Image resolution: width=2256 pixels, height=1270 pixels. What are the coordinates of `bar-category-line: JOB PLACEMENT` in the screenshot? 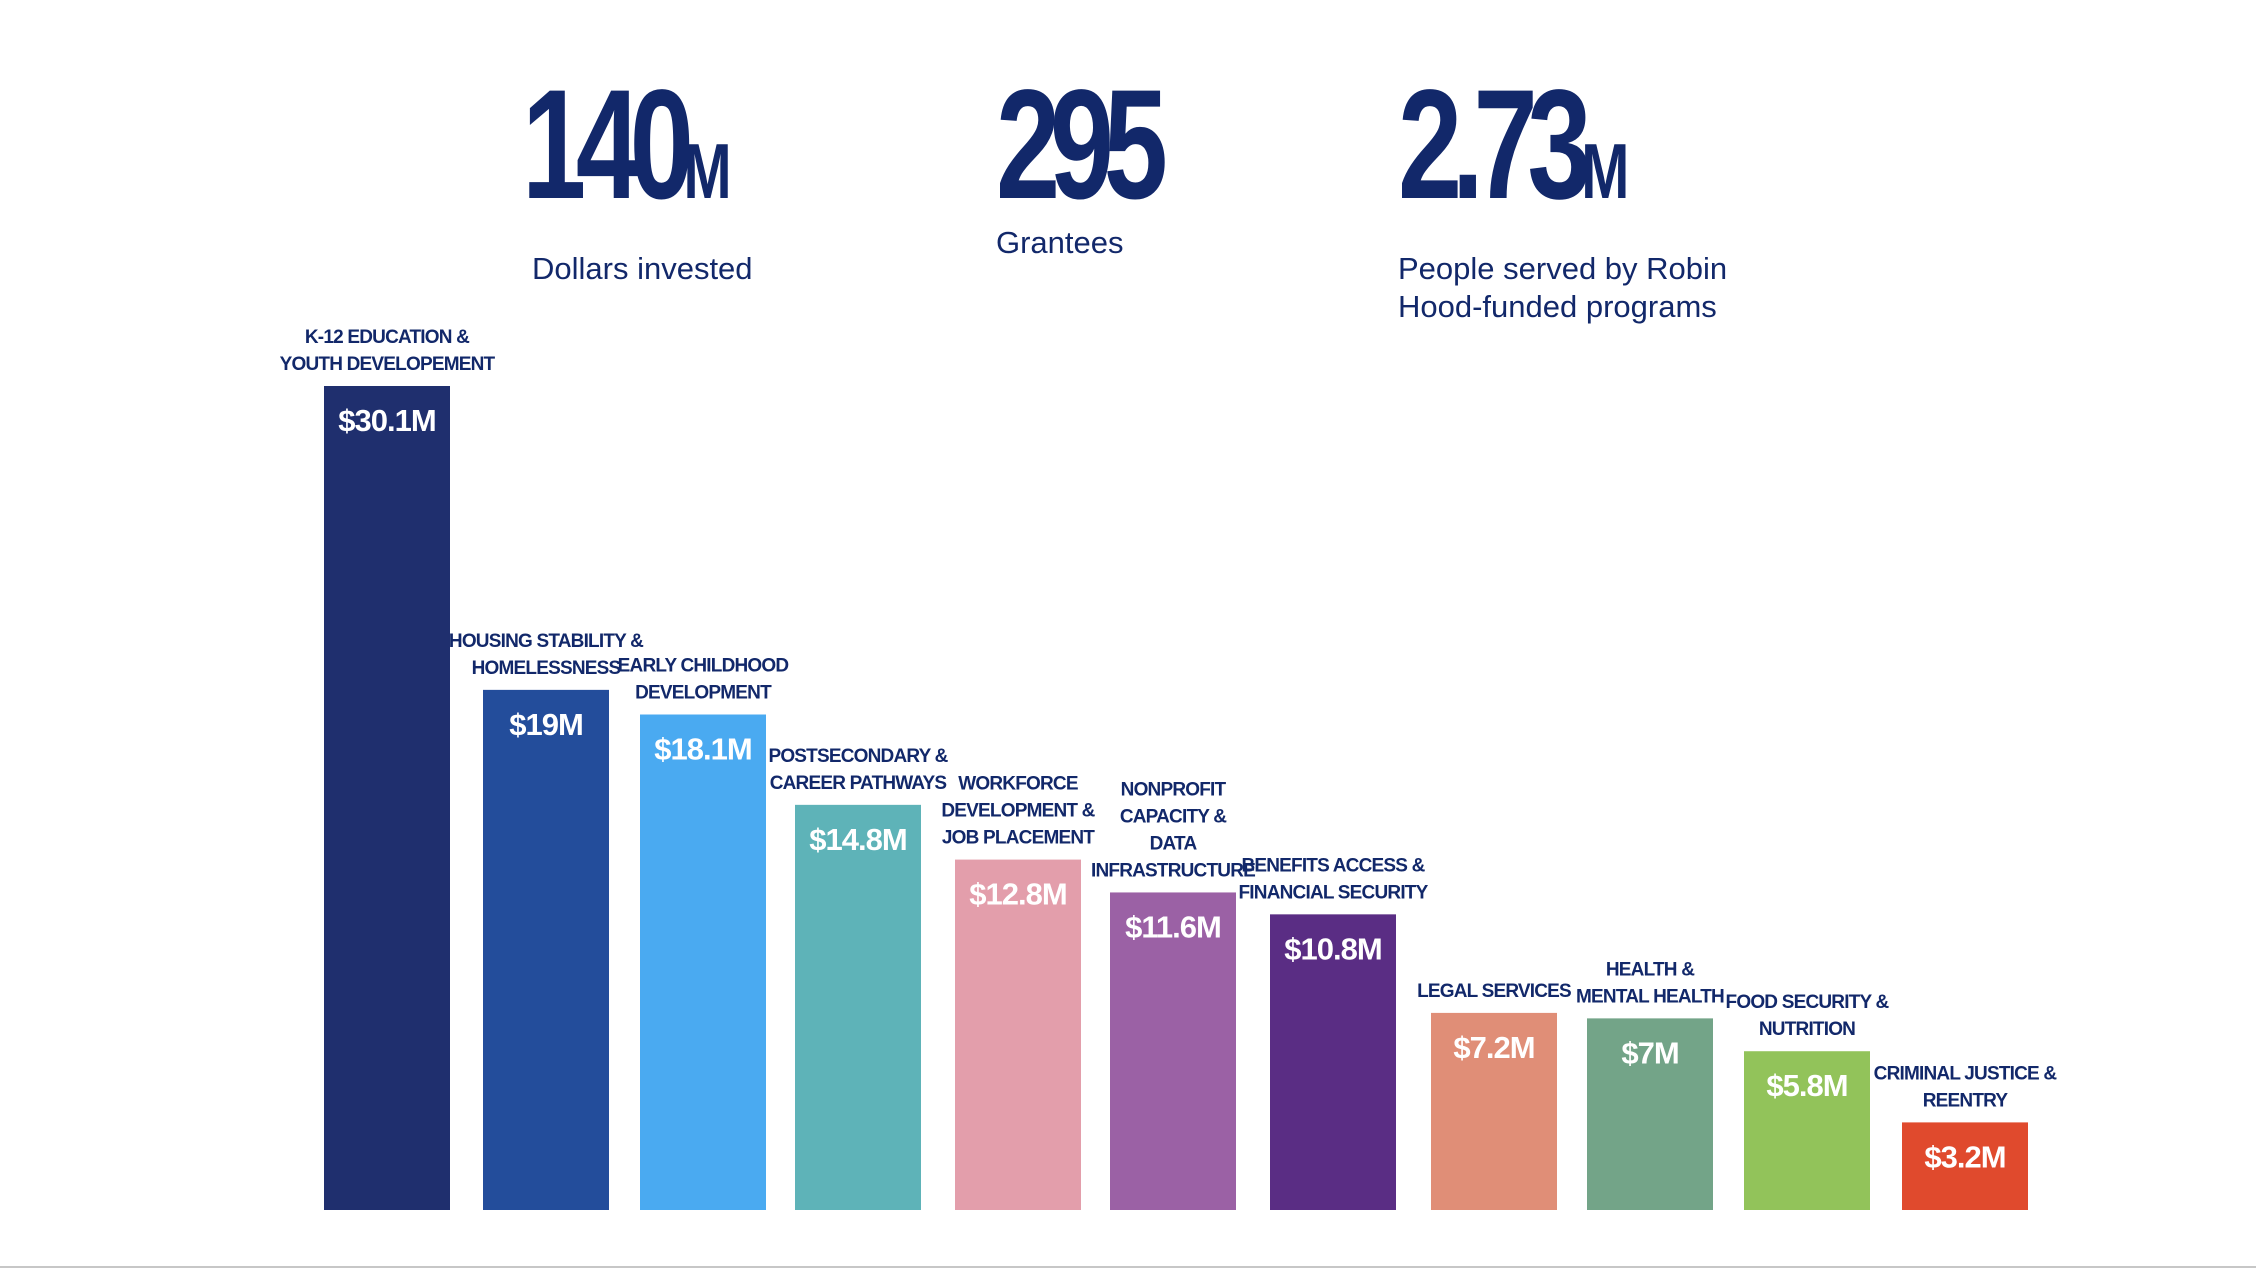 It's located at (1018, 838).